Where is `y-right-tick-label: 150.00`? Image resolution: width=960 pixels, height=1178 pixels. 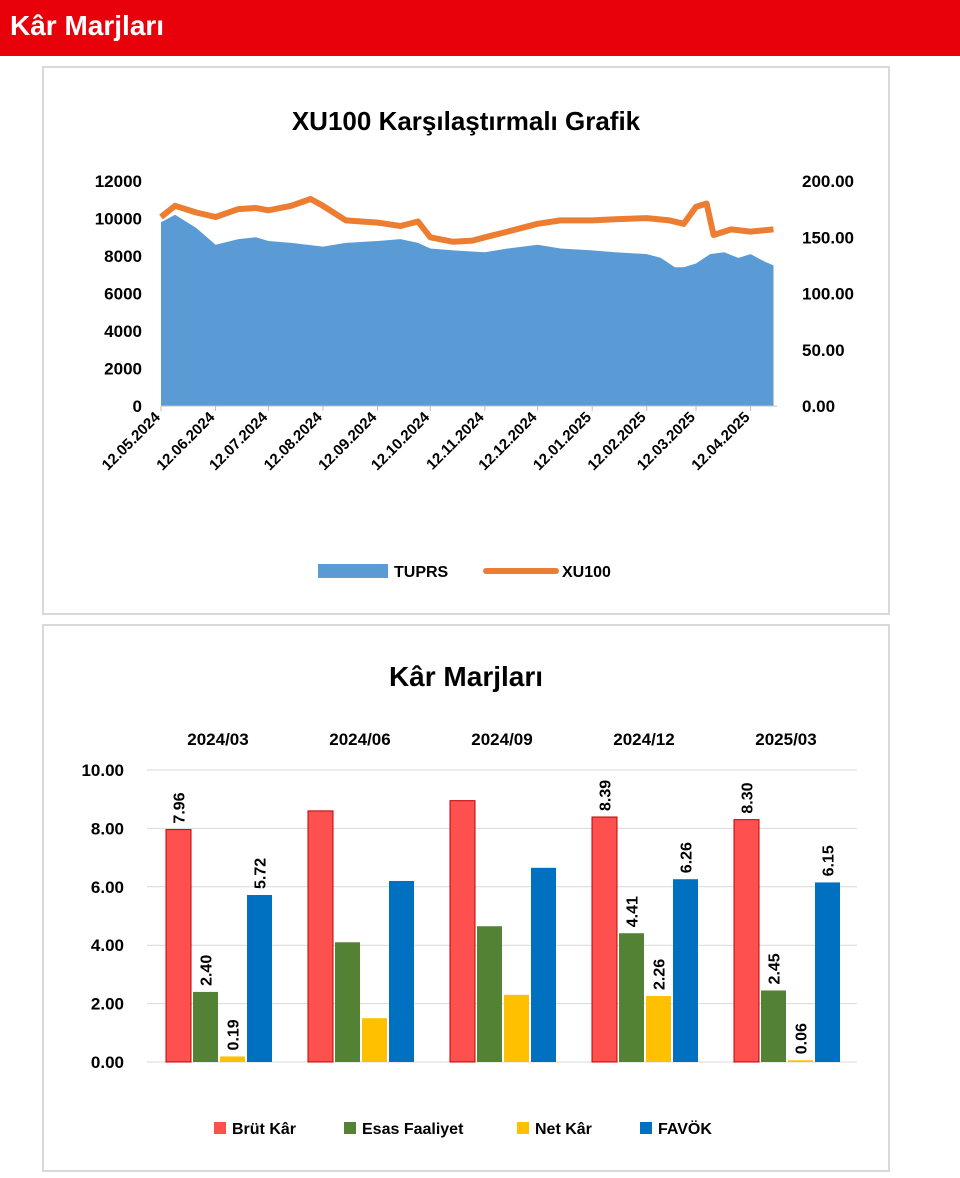
y-right-tick-label: 150.00 is located at coordinates (828, 237).